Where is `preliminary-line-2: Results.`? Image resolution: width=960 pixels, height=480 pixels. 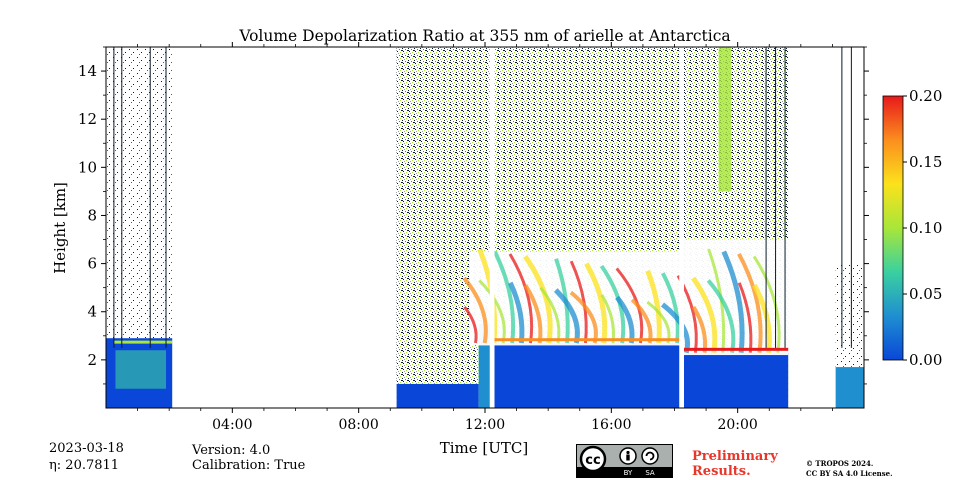 preliminary-line-2: Results. is located at coordinates (721, 471).